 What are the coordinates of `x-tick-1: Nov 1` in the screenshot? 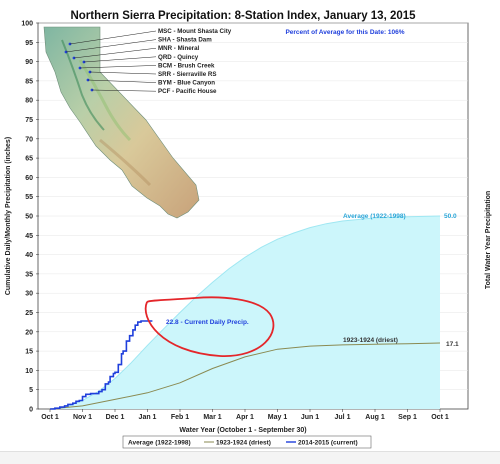 It's located at (82, 417).